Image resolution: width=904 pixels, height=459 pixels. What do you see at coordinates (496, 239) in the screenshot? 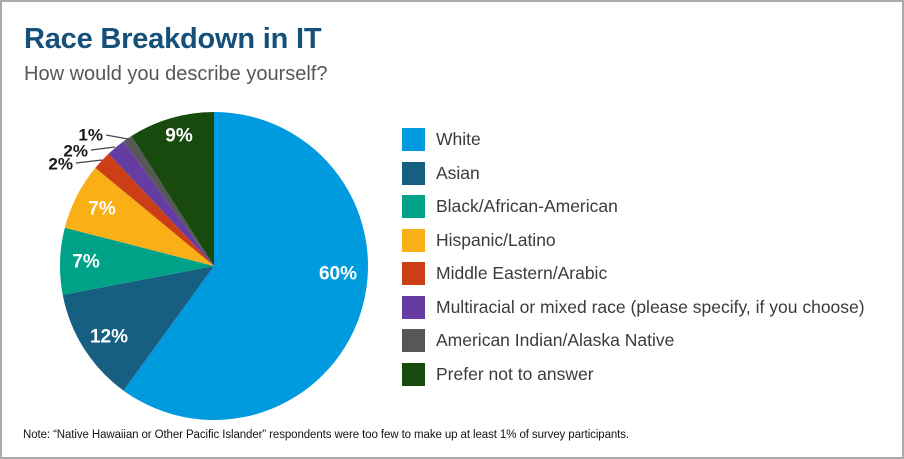
I see `legend-label: Hispanic/Latino` at bounding box center [496, 239].